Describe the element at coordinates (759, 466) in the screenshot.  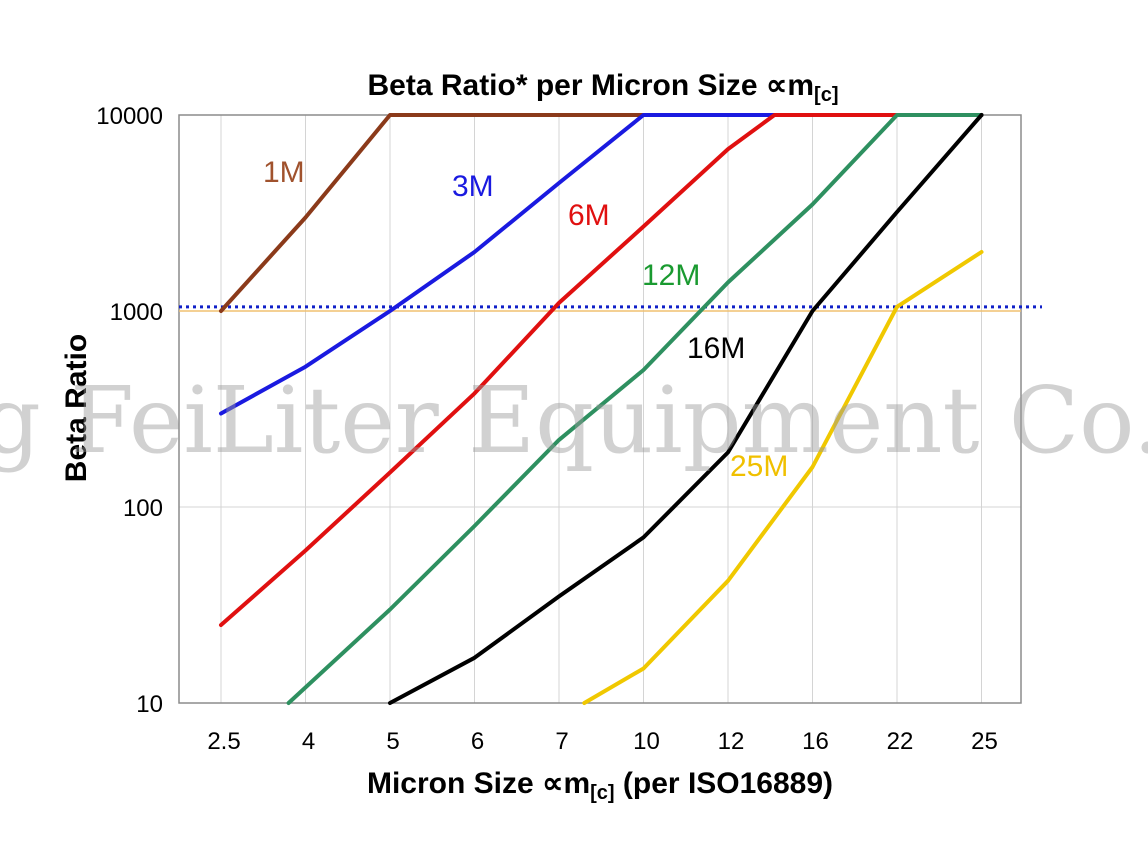
I see `series-label-25m: 25M` at that location.